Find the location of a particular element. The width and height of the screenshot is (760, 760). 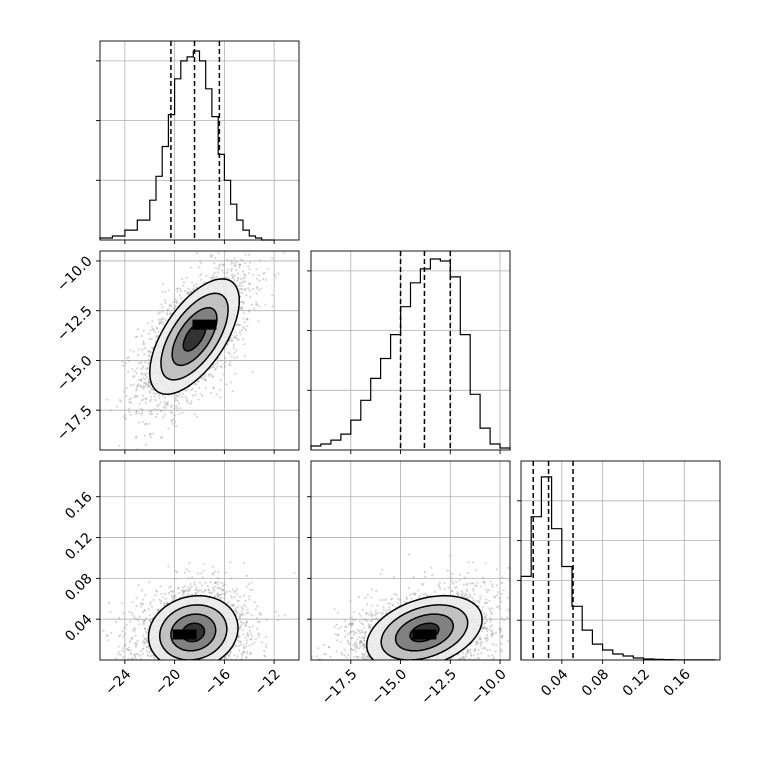

x-tick-label: −20 is located at coordinates (168, 682).